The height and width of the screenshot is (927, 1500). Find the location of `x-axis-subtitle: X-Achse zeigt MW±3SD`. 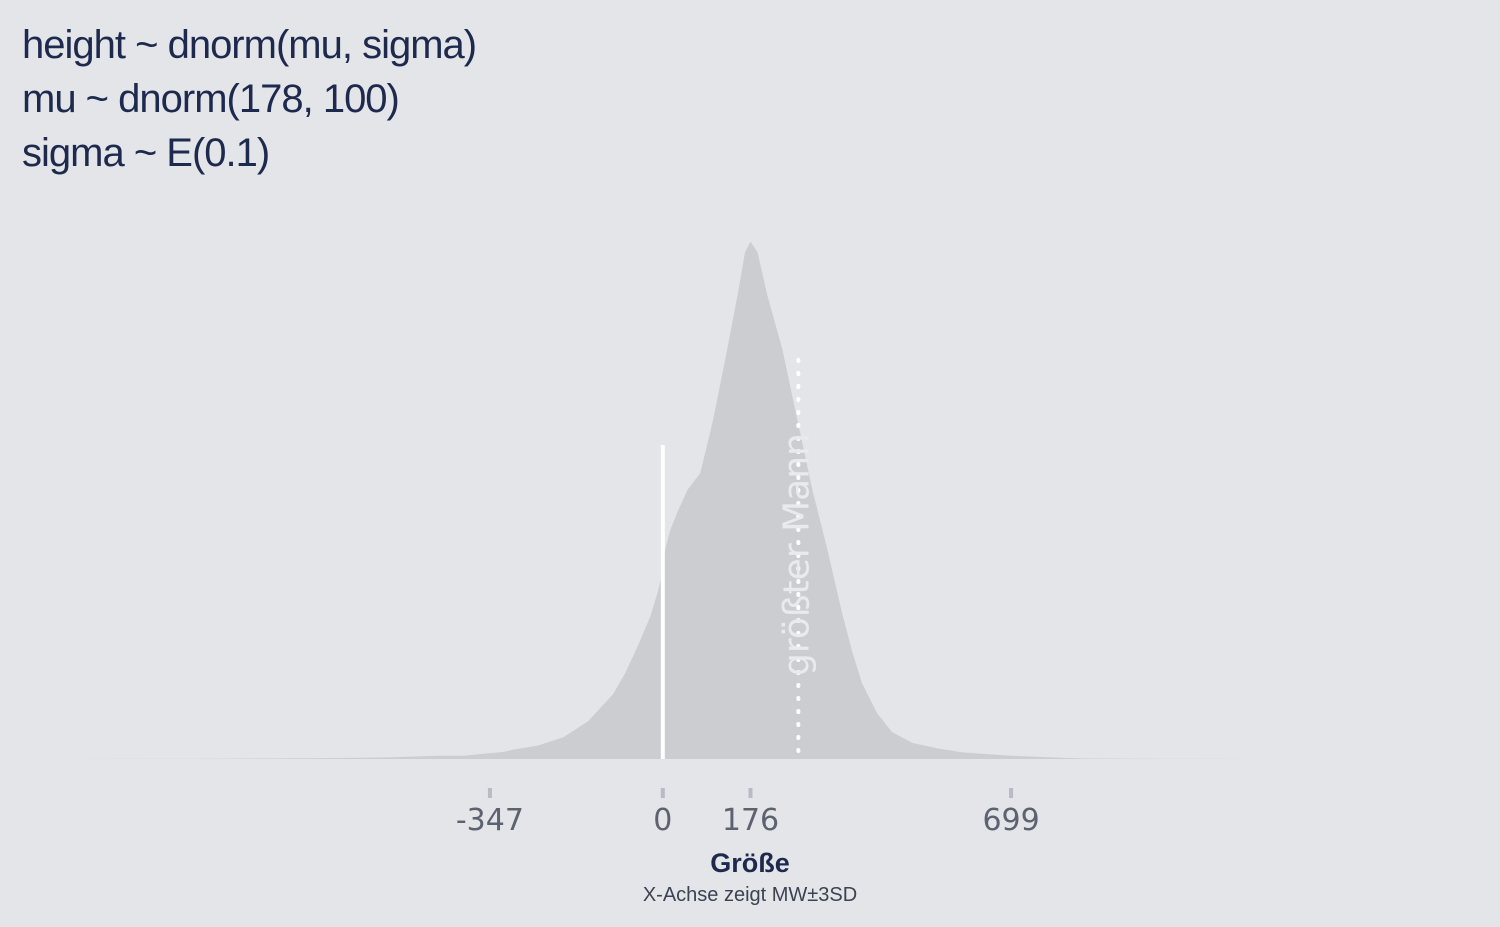

x-axis-subtitle: X-Achse zeigt MW±3SD is located at coordinates (750, 895).